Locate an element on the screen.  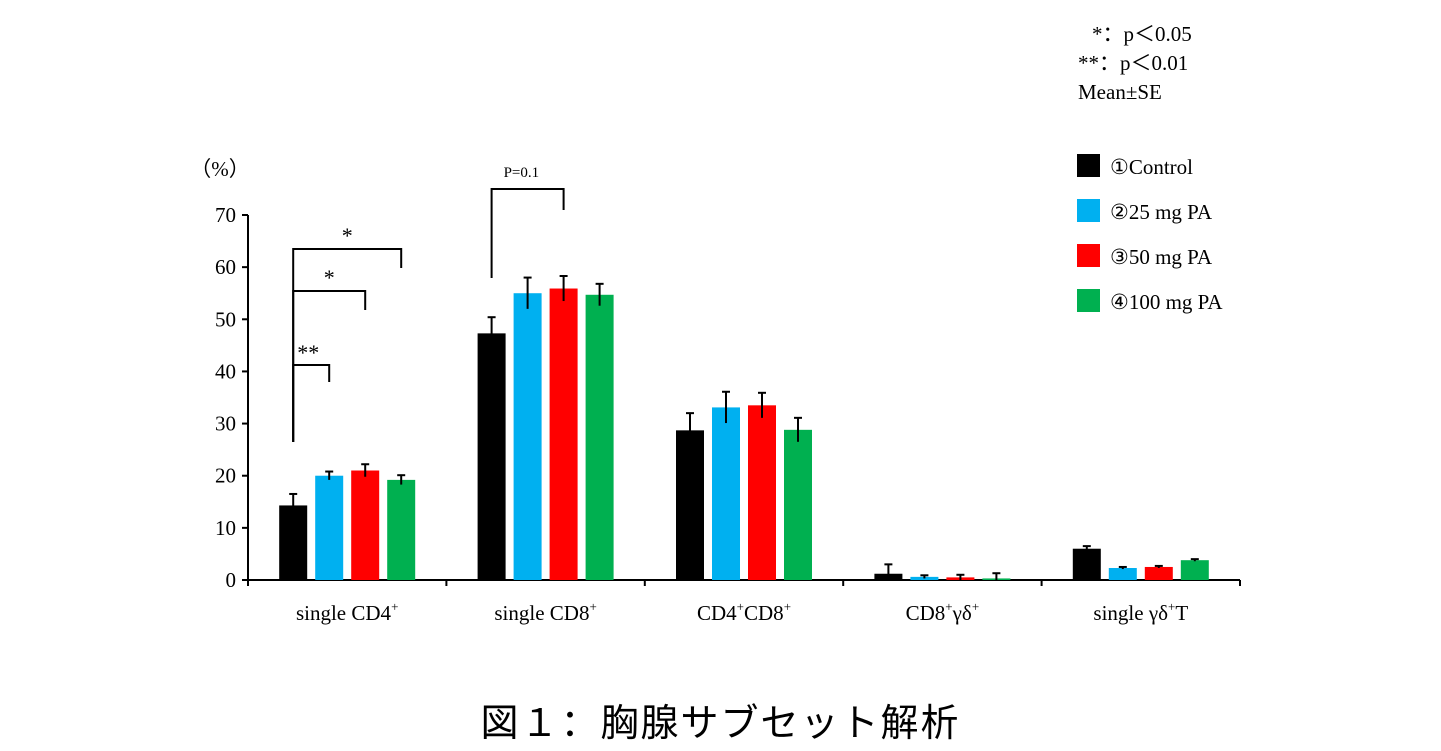
x-category-label: single CD4+​ is located at coordinates (347, 612).